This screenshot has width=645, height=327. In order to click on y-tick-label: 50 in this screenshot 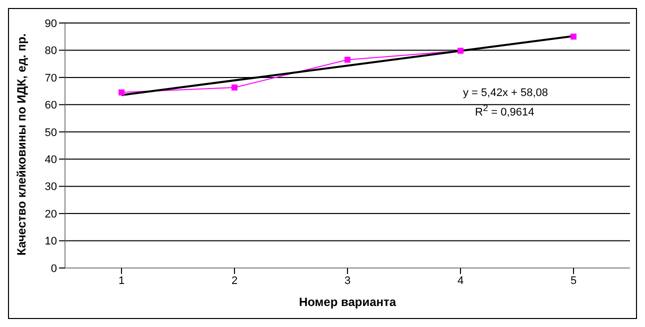, I will do `click(50, 132)`.